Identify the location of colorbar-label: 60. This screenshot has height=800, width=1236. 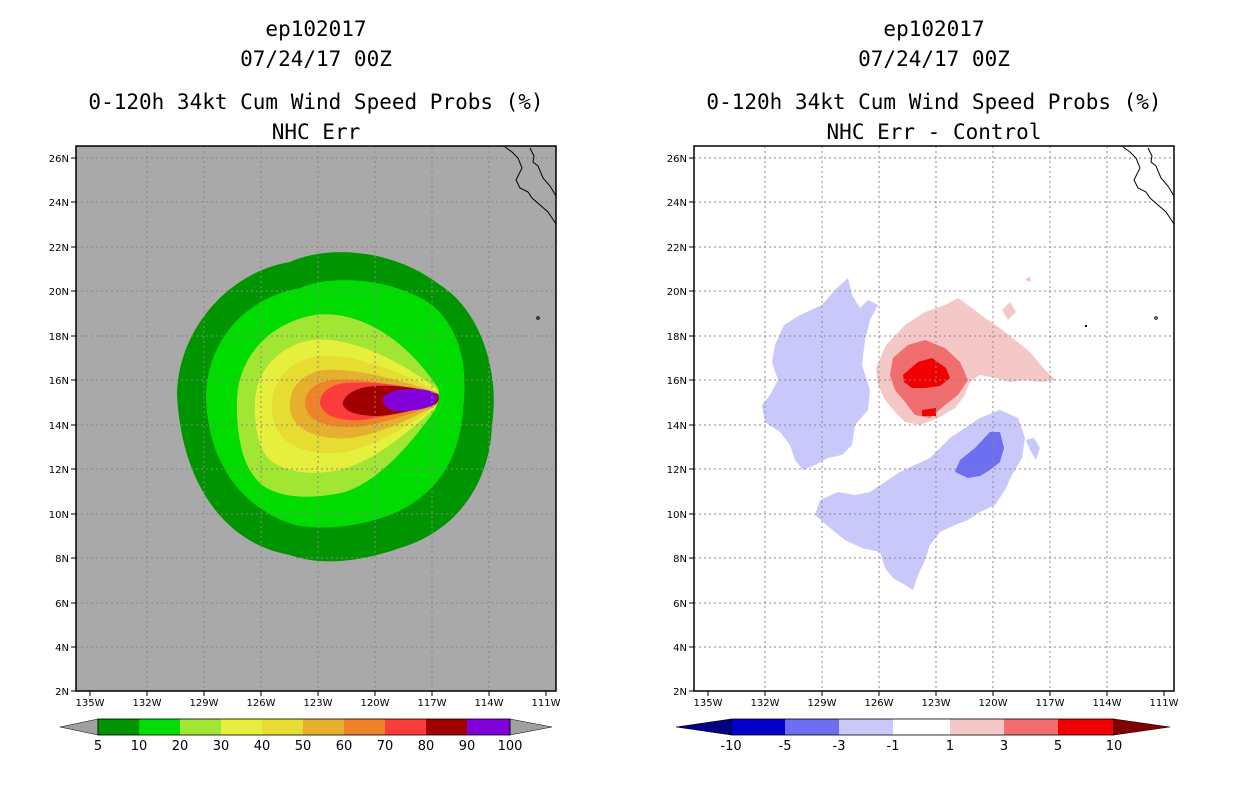
(344, 746).